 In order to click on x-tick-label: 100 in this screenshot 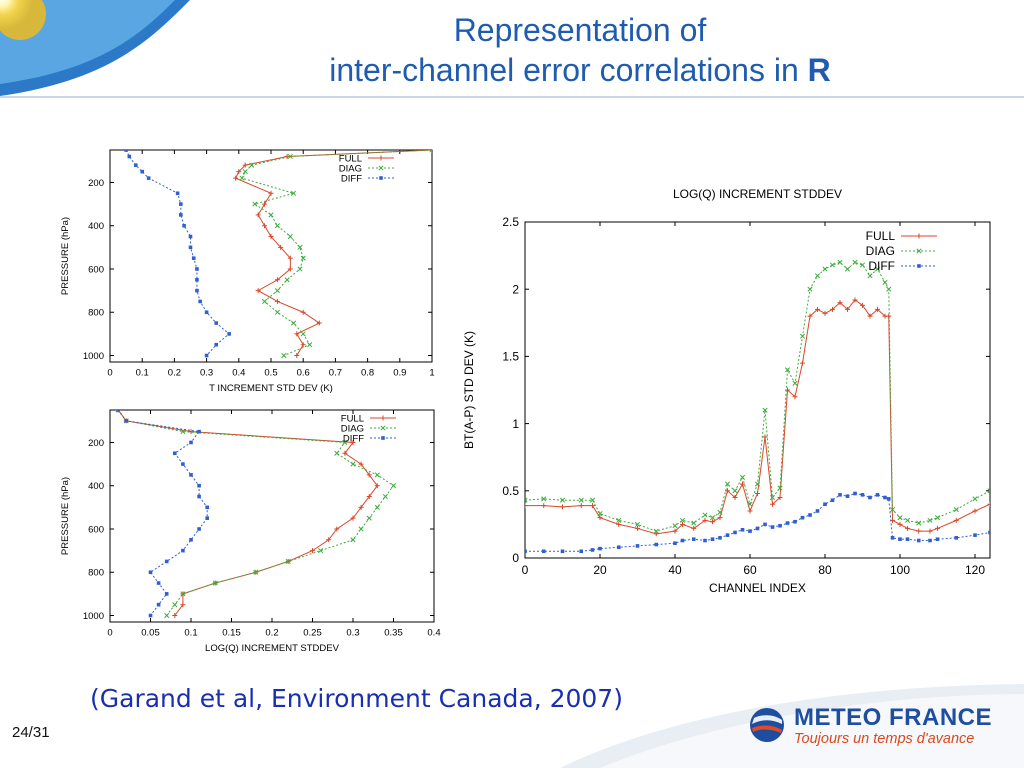, I will do `click(900, 570)`.